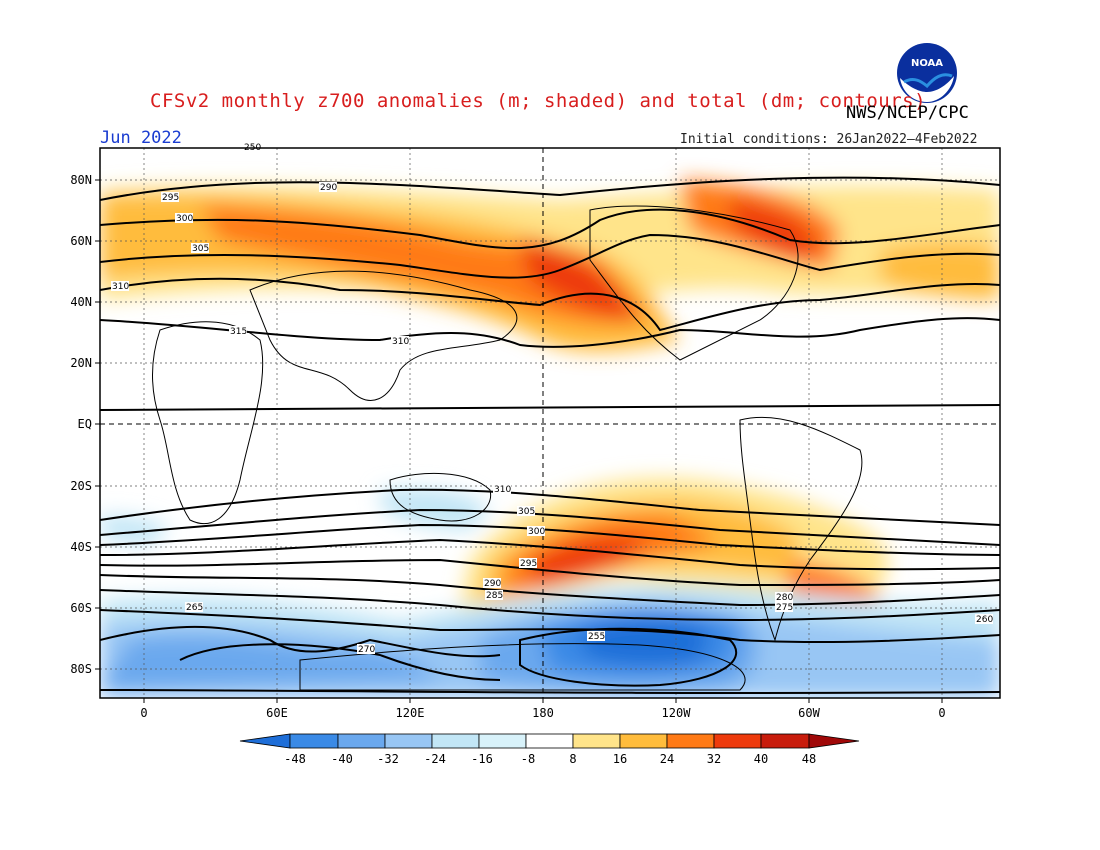 The image size is (1100, 850). I want to click on colorbar-arrow-left, so click(265, 741).